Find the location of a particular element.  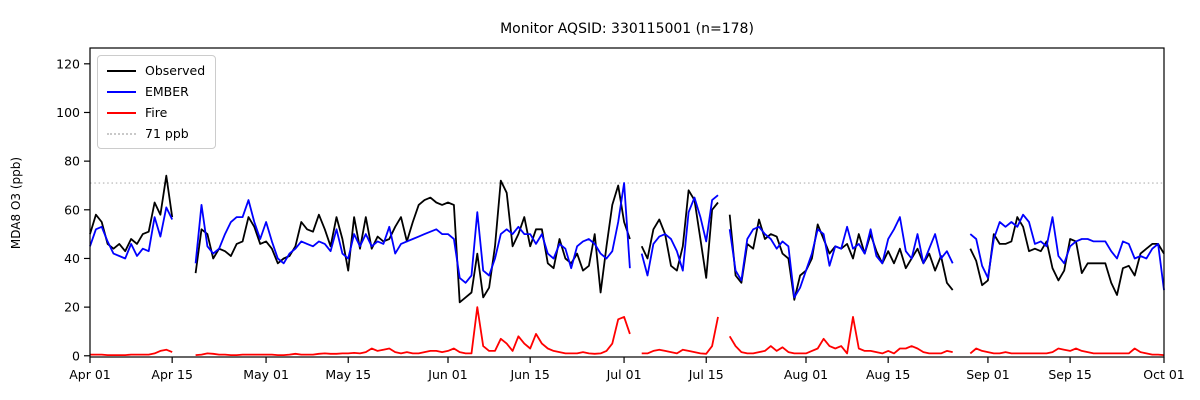

legend-label-fire: Fire is located at coordinates (156, 112).